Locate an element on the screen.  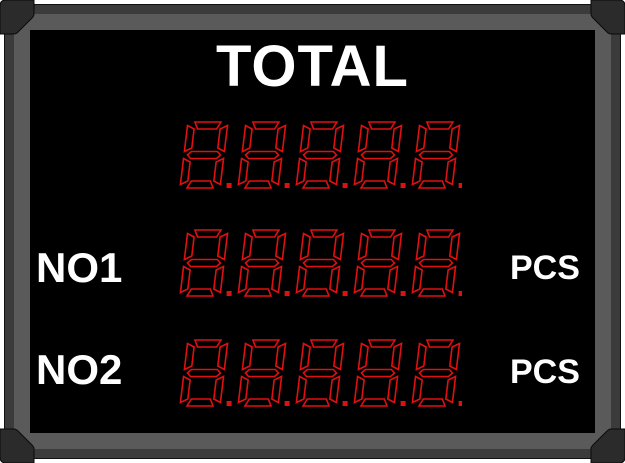
row-label-no1: NO1 is located at coordinates (79, 267).